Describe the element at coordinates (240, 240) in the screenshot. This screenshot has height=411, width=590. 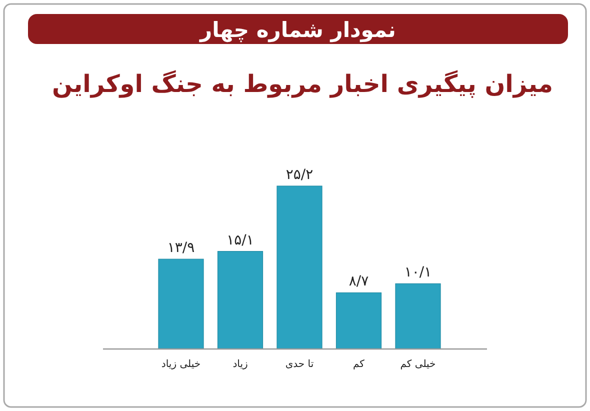
I see `data-label: ۱۵/۱` at that location.